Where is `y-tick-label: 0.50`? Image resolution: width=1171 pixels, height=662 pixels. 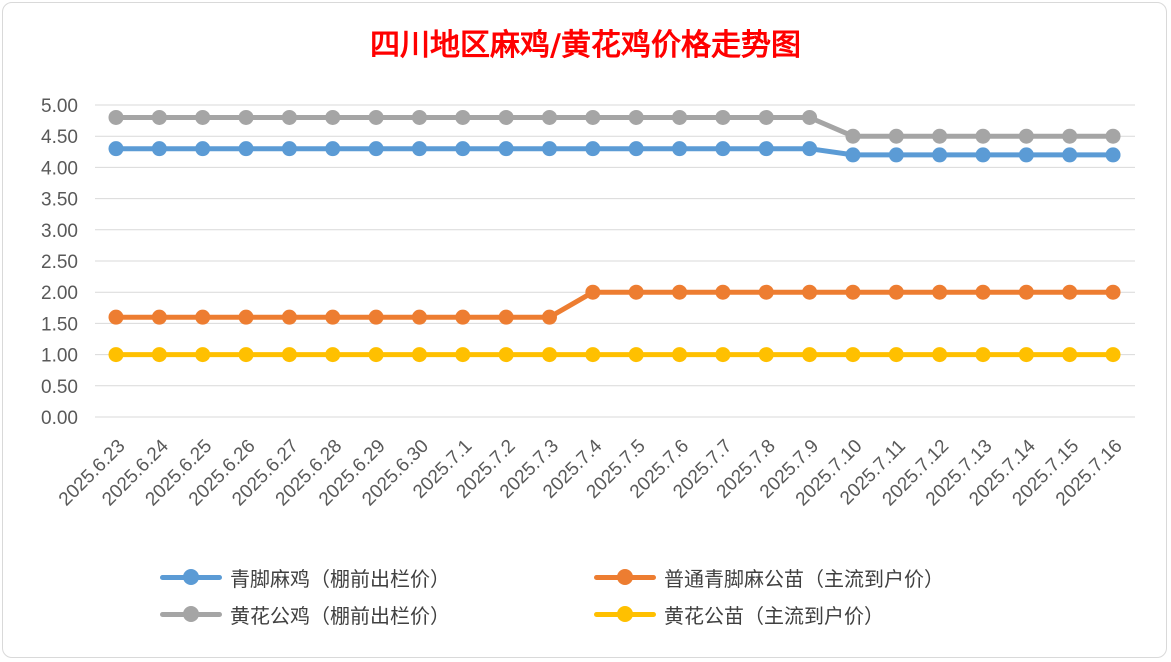
y-tick-label: 0.50 is located at coordinates (59, 387).